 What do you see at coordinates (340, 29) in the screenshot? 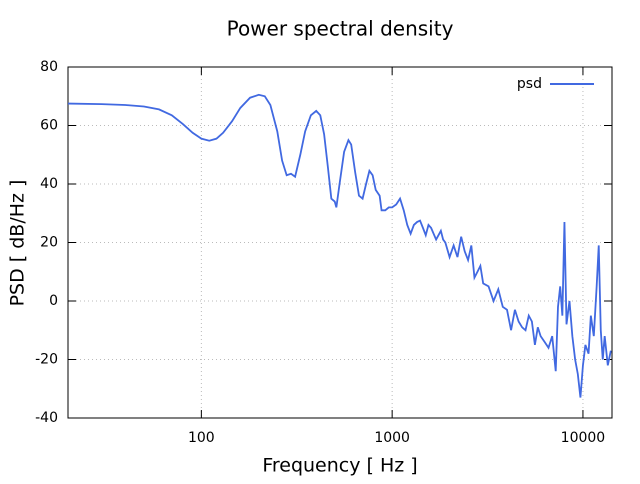
I see `chart-title: Power spectral density` at bounding box center [340, 29].